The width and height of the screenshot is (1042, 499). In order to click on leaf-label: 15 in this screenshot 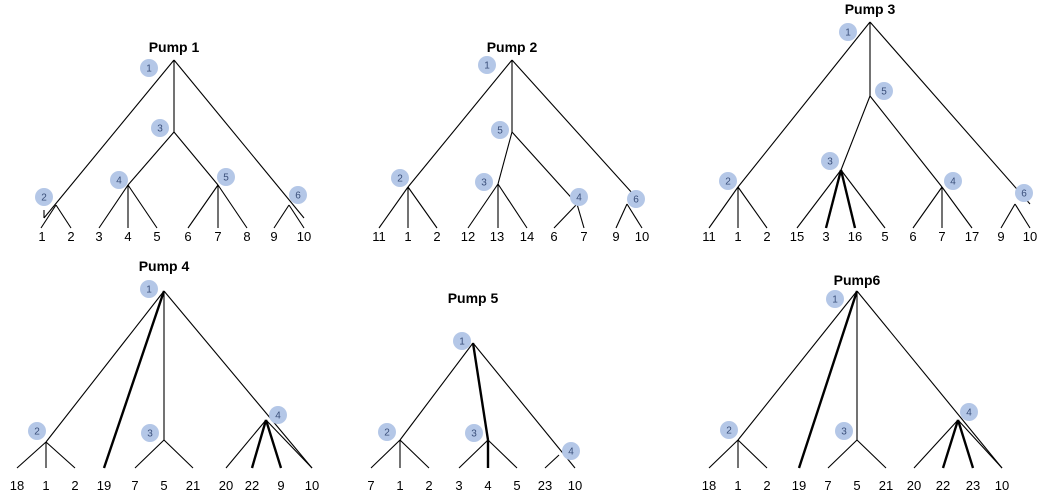, I will do `click(797, 236)`.